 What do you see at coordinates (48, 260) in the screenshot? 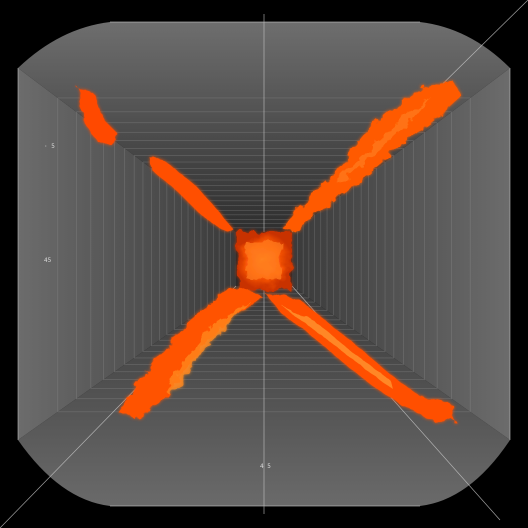
I see `annotation-left-mid: 45` at bounding box center [48, 260].